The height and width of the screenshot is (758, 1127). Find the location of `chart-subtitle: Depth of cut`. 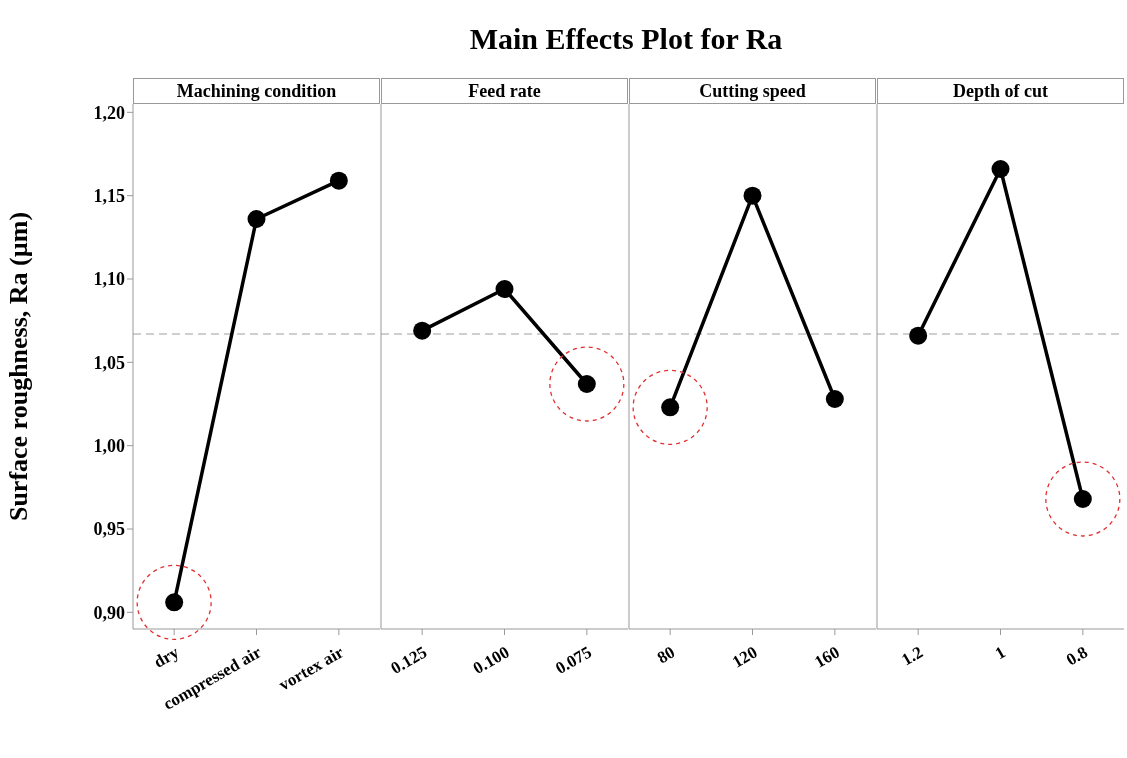

chart-subtitle: Depth of cut is located at coordinates (1000, 91).